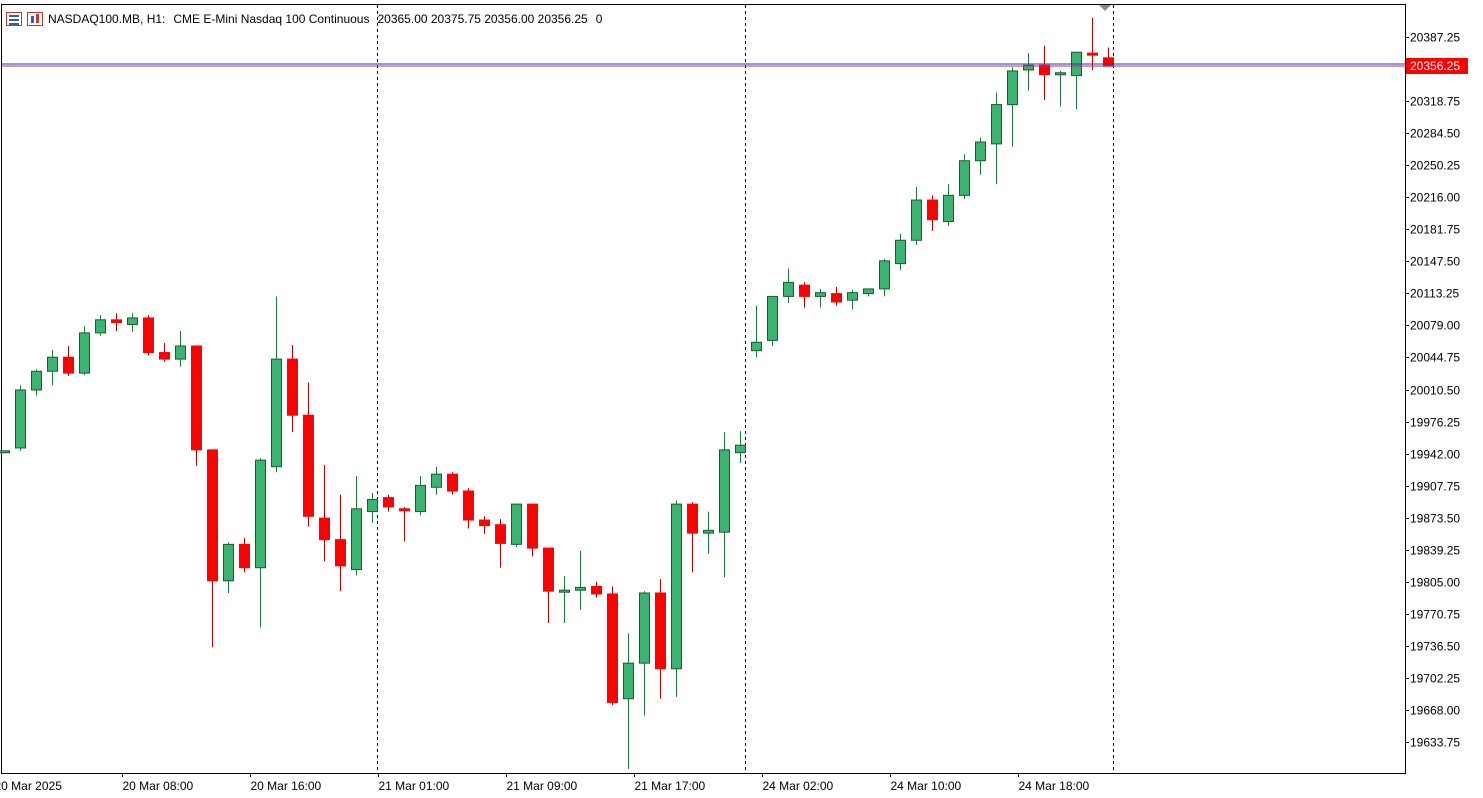 This screenshot has width=1483, height=798. What do you see at coordinates (286, 786) in the screenshot?
I see `x-tick-label: 20 Mar 16:00` at bounding box center [286, 786].